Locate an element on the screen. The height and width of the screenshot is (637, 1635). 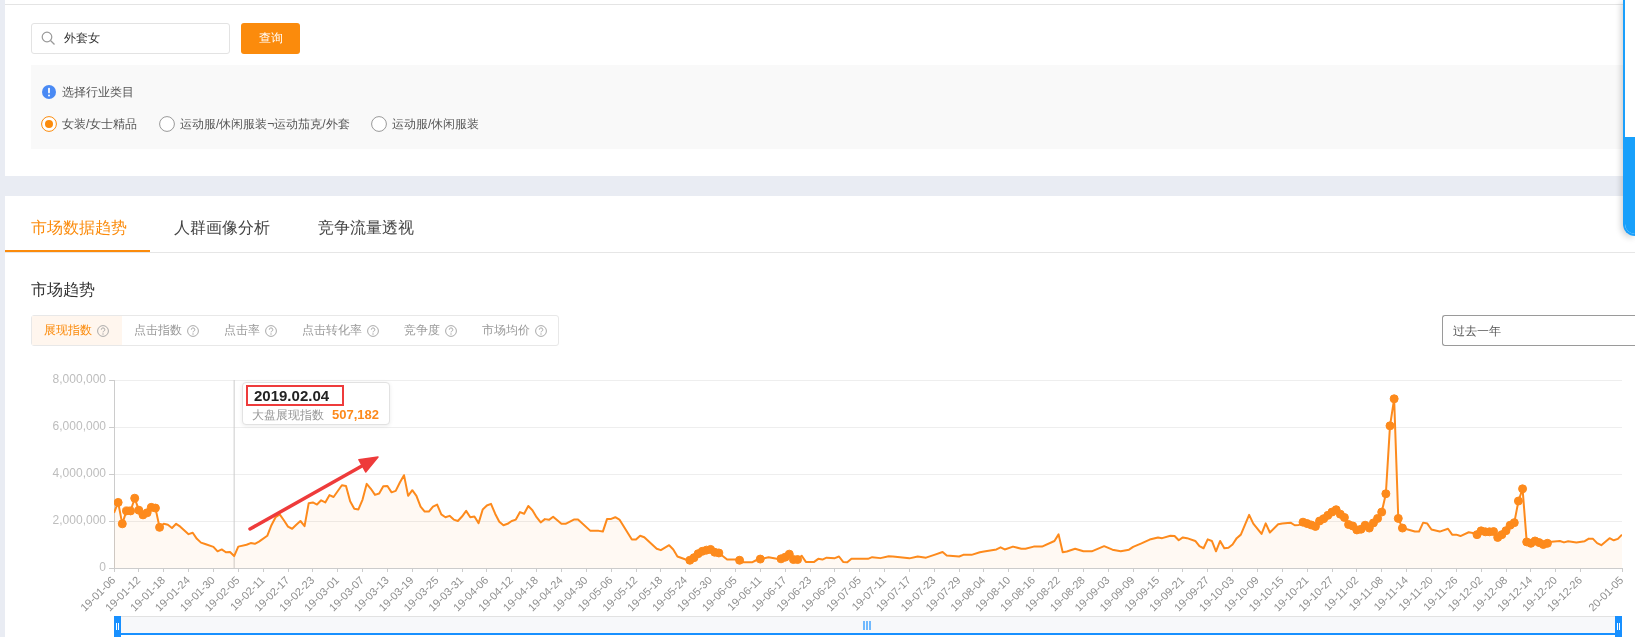
chart-title: 市场趋势 is located at coordinates (63, 290).